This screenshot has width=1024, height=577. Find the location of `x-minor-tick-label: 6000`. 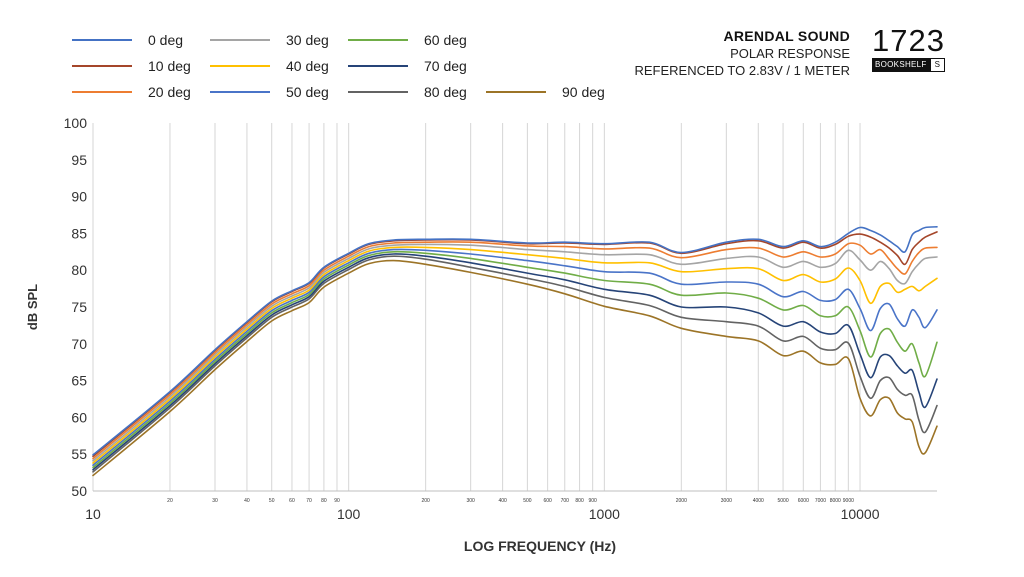

x-minor-tick-label: 6000 is located at coordinates (803, 501).